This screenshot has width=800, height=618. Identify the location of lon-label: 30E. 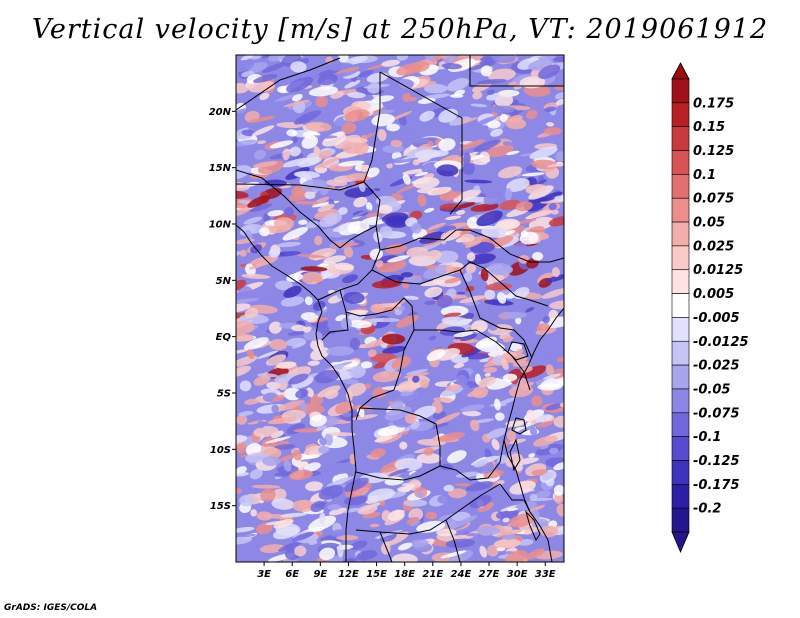
(517, 574).